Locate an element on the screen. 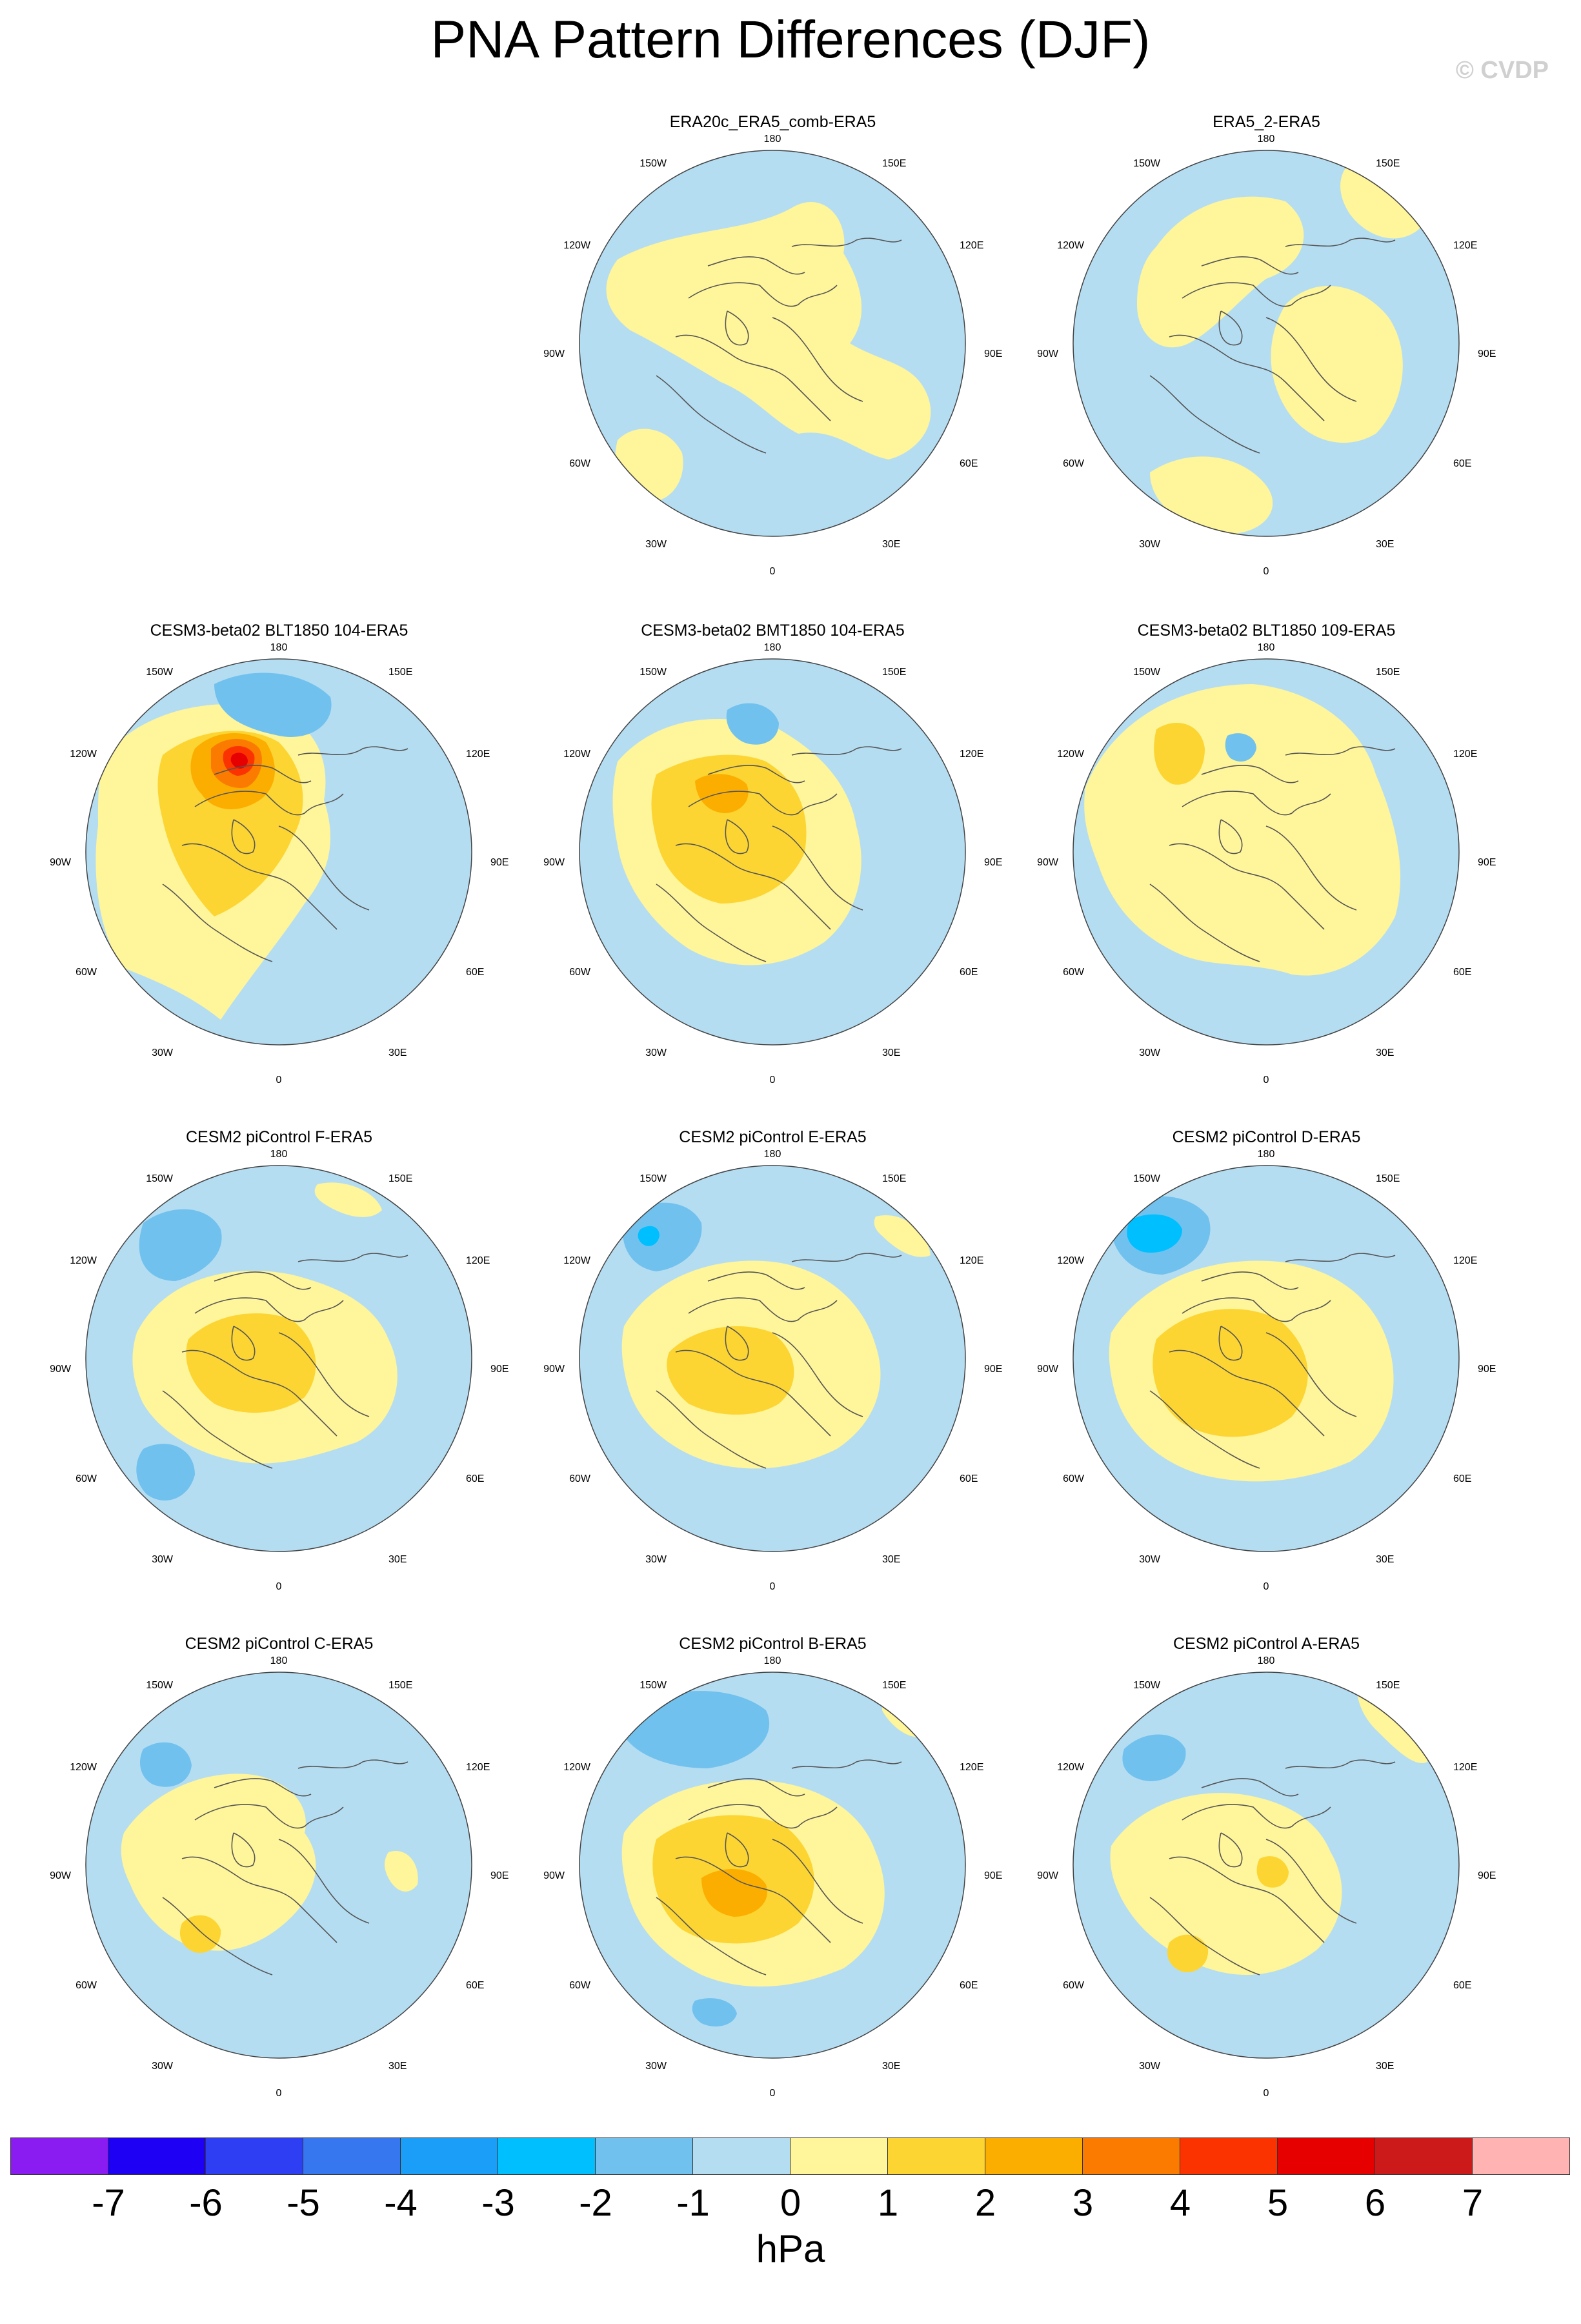 The height and width of the screenshot is (2324, 1581). colorbar-tick-label: -2 is located at coordinates (595, 2203).